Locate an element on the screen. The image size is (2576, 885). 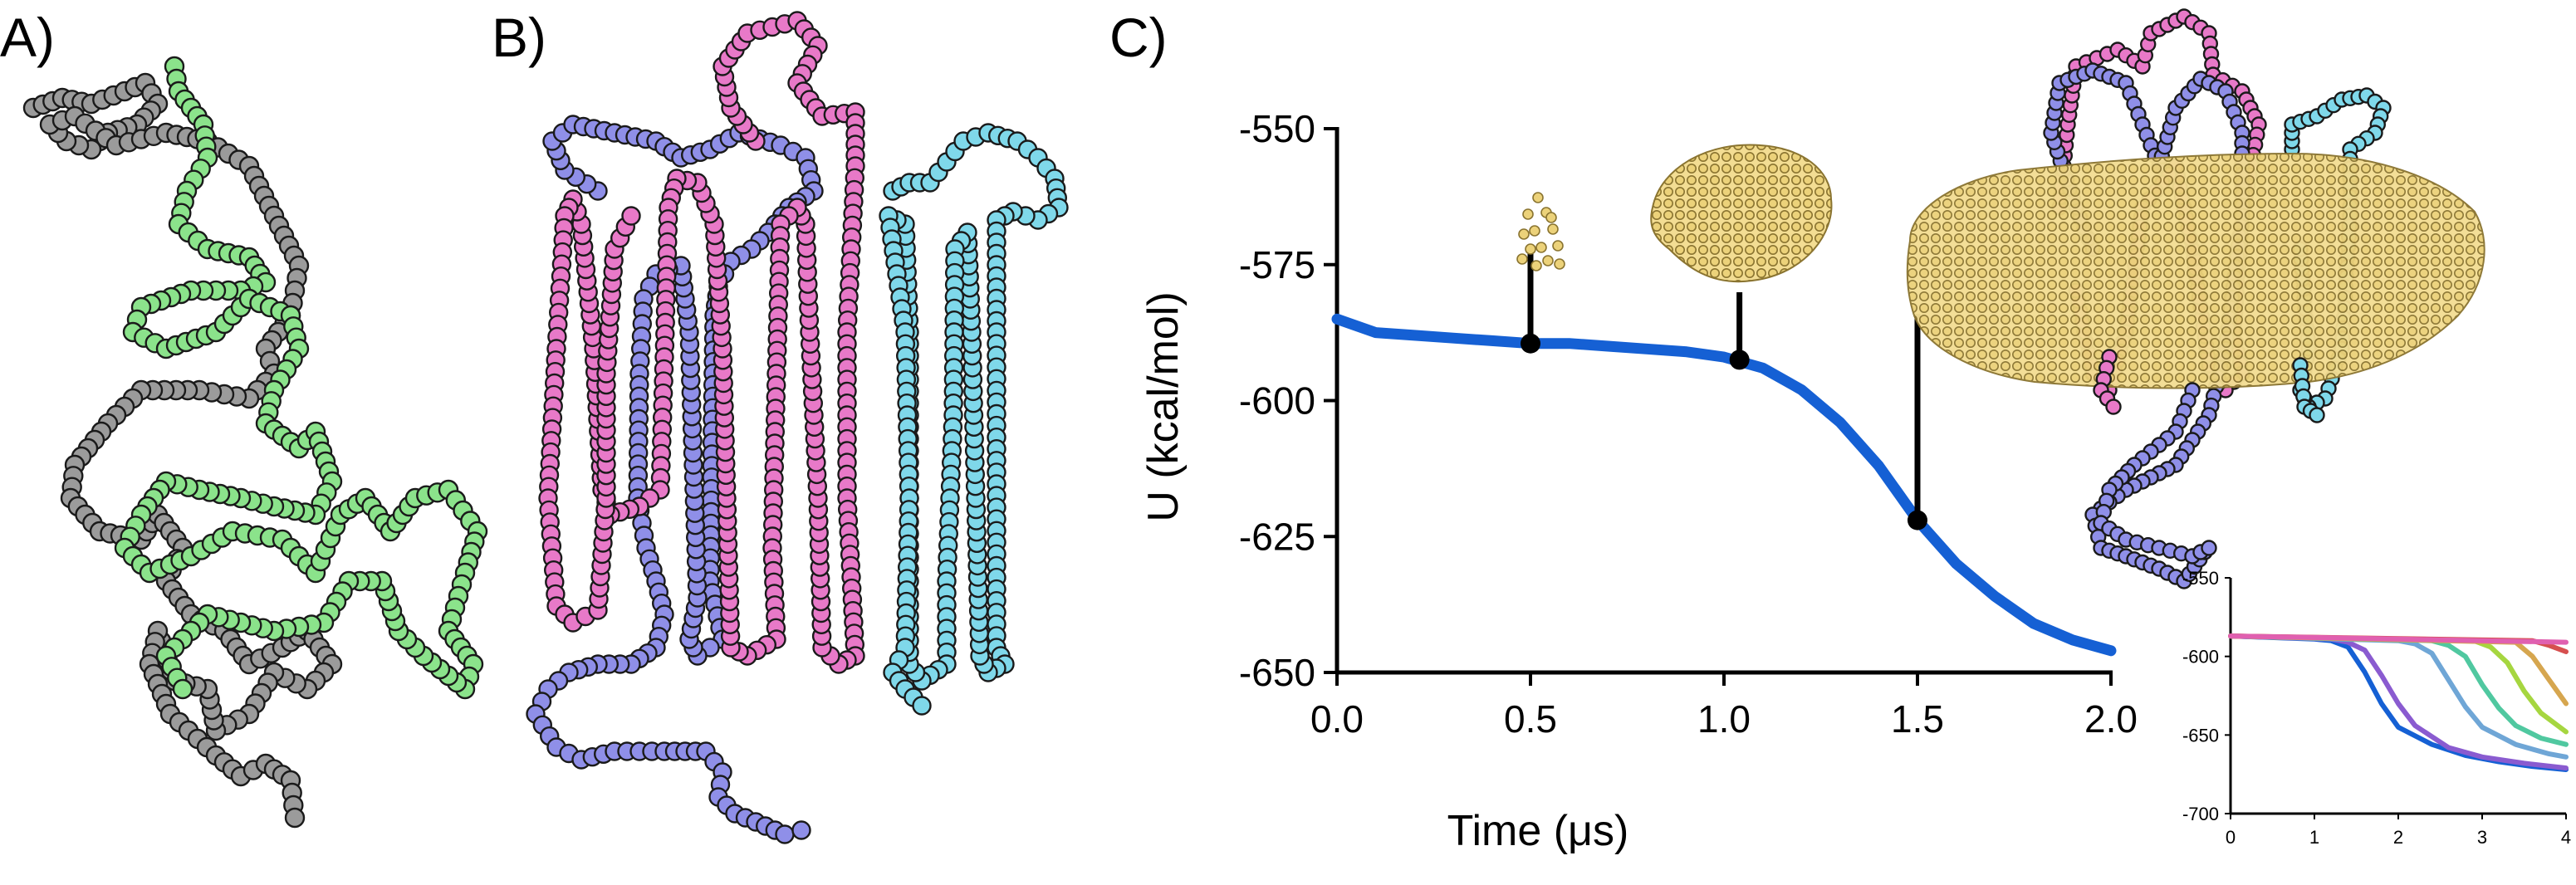
inset-x-tick-label: 3 is located at coordinates (2482, 837).